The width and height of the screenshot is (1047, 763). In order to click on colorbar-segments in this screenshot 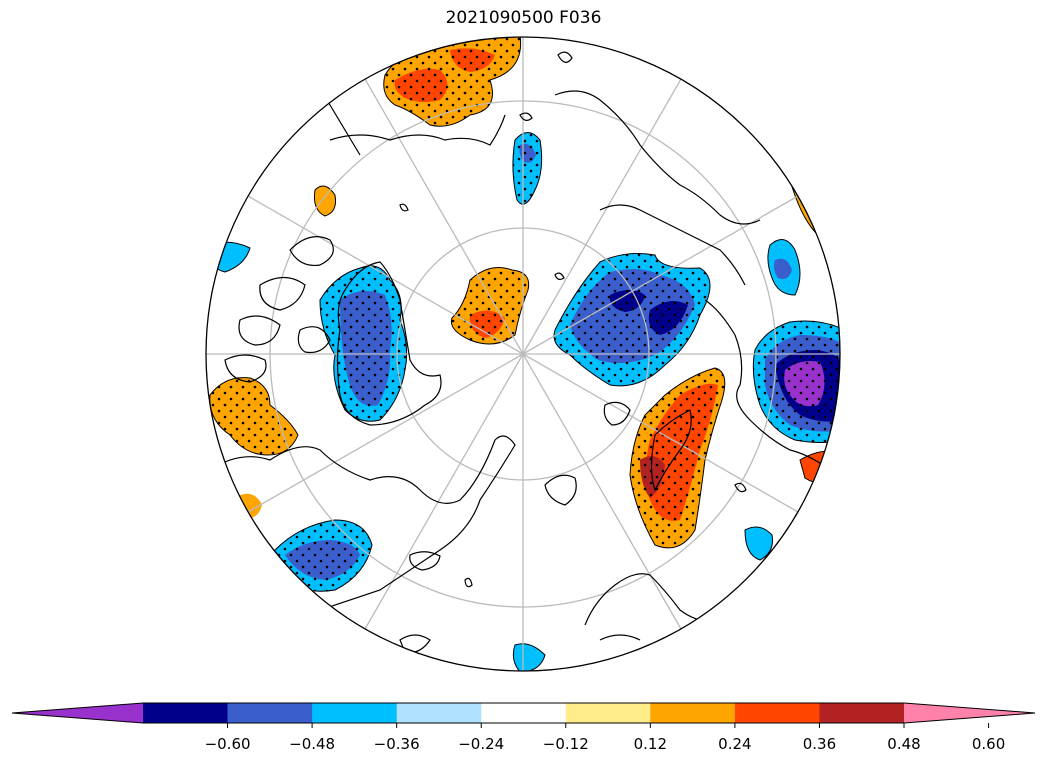, I will do `click(523, 713)`.